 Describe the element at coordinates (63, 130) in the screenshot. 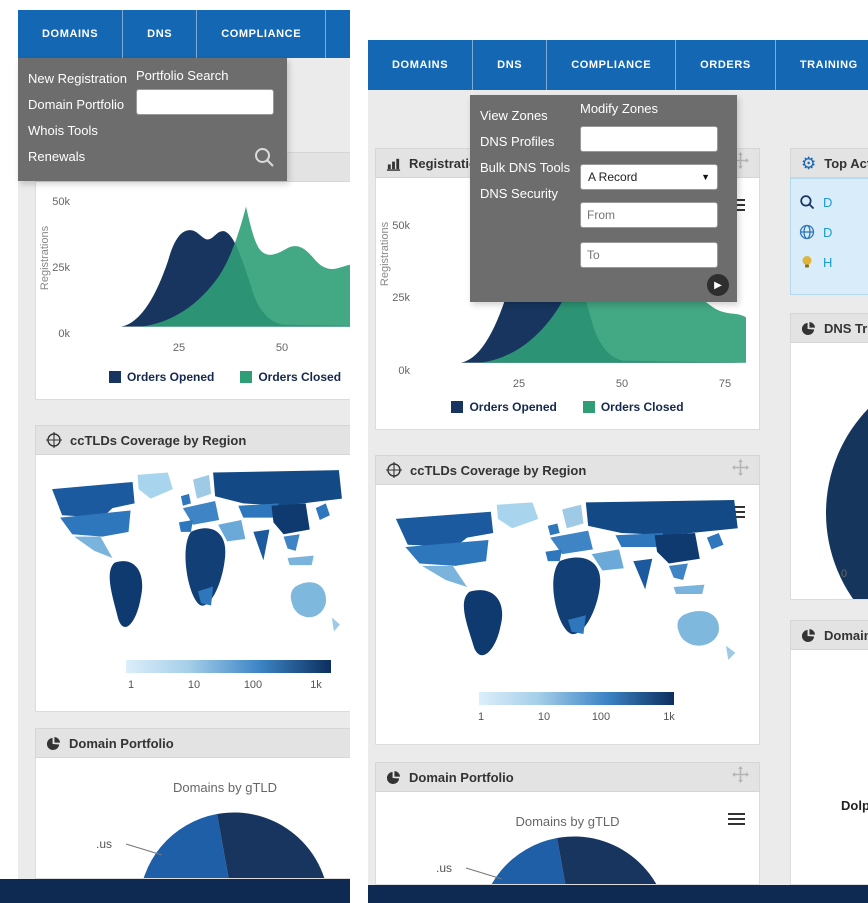

I see `menu-item-whois-tools: Whois Tools` at that location.